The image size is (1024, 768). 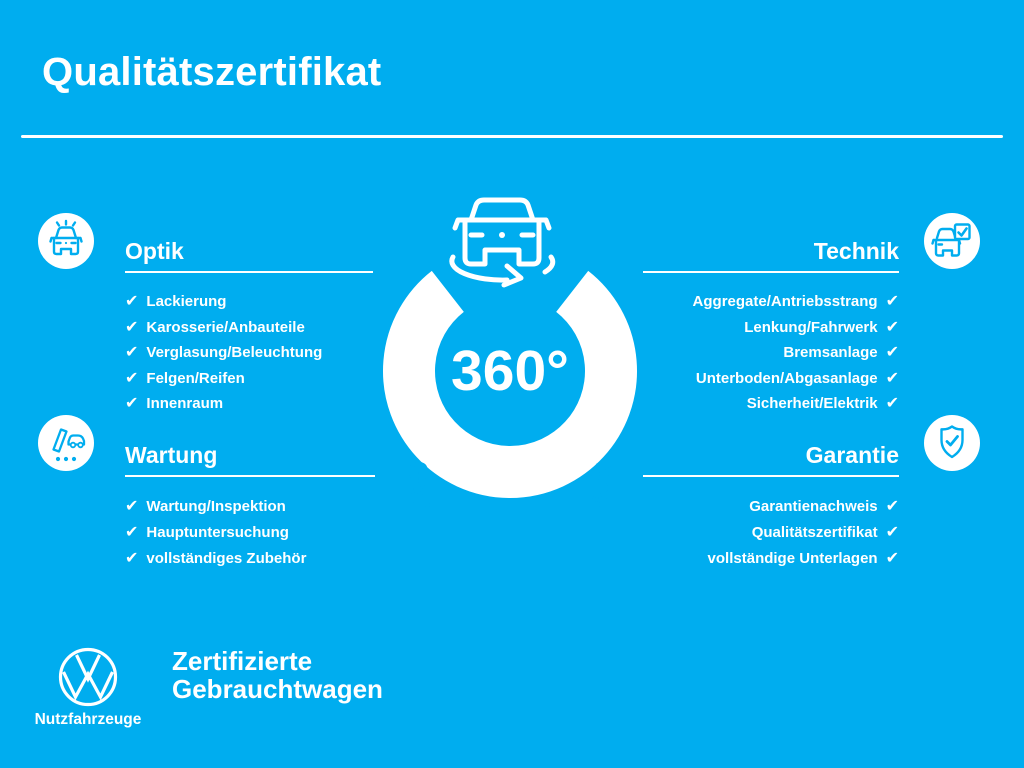 What do you see at coordinates (786, 378) in the screenshot?
I see `item-label: Unterboden/Abgasanlage` at bounding box center [786, 378].